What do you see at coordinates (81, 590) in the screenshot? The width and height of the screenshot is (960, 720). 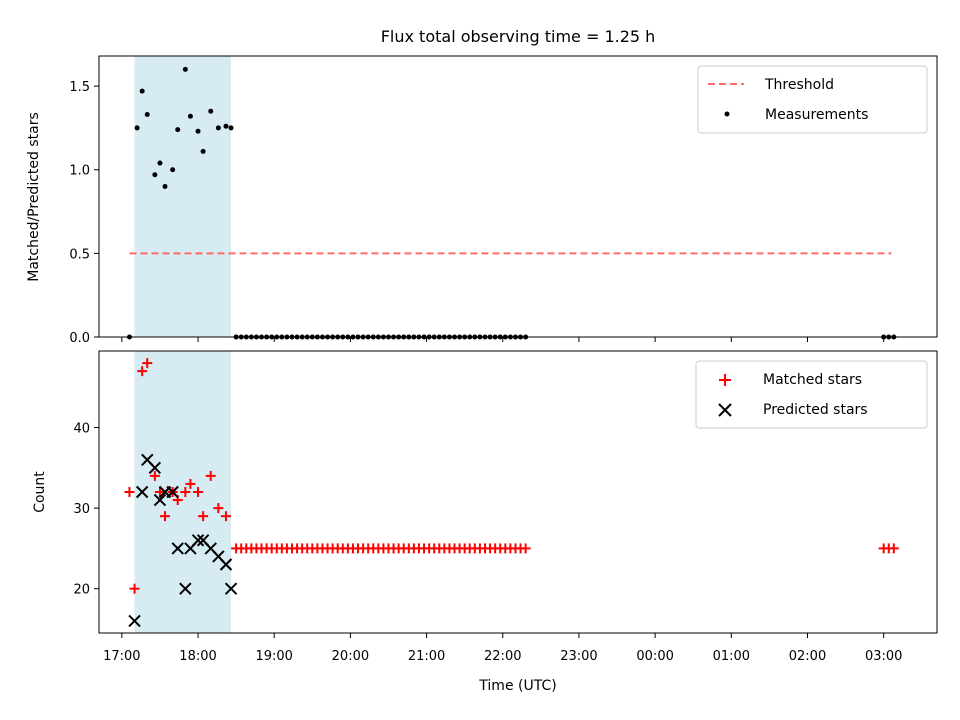 I see `bottom-ytick-label-0: 20` at bounding box center [81, 590].